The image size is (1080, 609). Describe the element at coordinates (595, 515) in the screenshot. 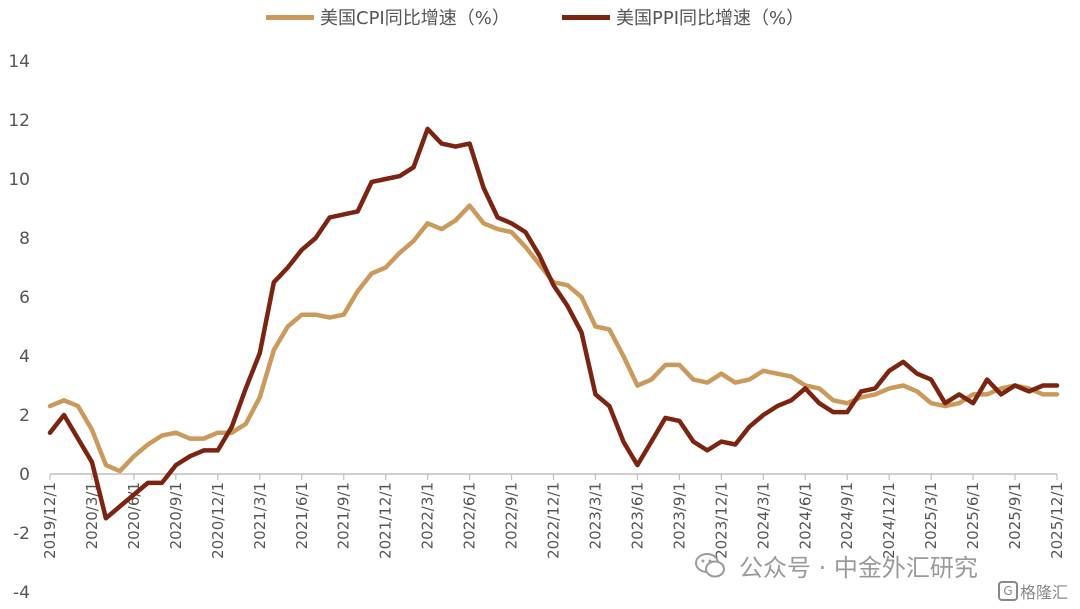

I see `x-tick-label: 2023/3/1` at that location.